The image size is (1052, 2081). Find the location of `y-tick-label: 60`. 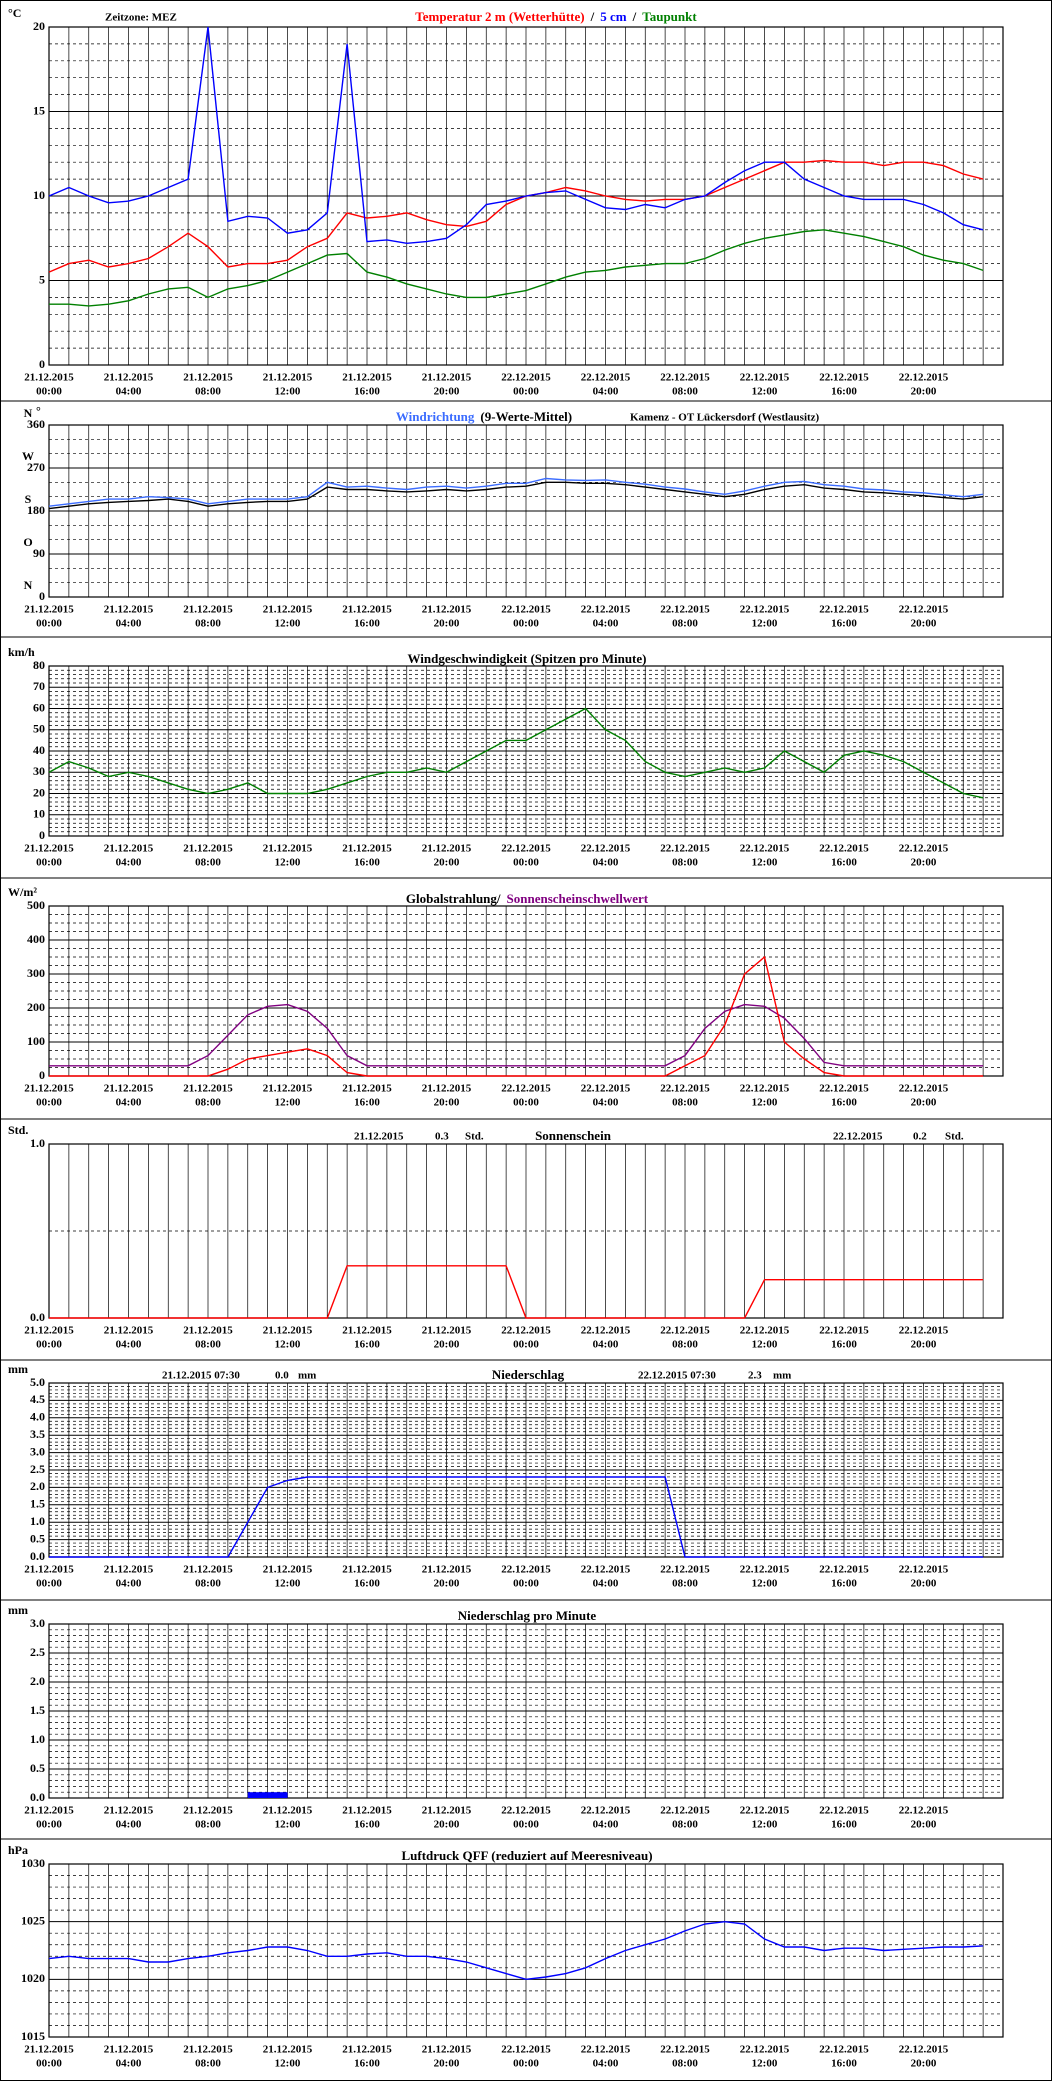

y-tick-label: 60 is located at coordinates (39, 707).